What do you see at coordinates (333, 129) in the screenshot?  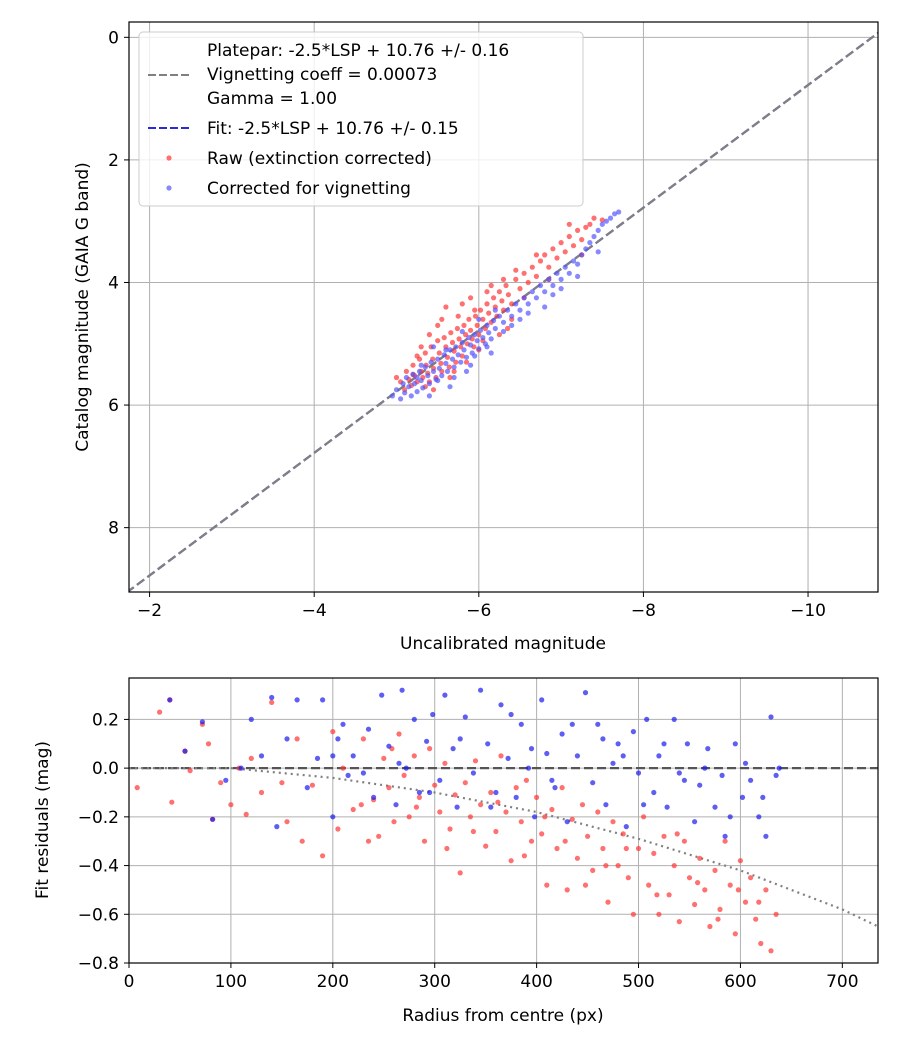 I see `legend-entry-fit: Fit: -2.5*LSP + 10.76 +/- 0.15` at bounding box center [333, 129].